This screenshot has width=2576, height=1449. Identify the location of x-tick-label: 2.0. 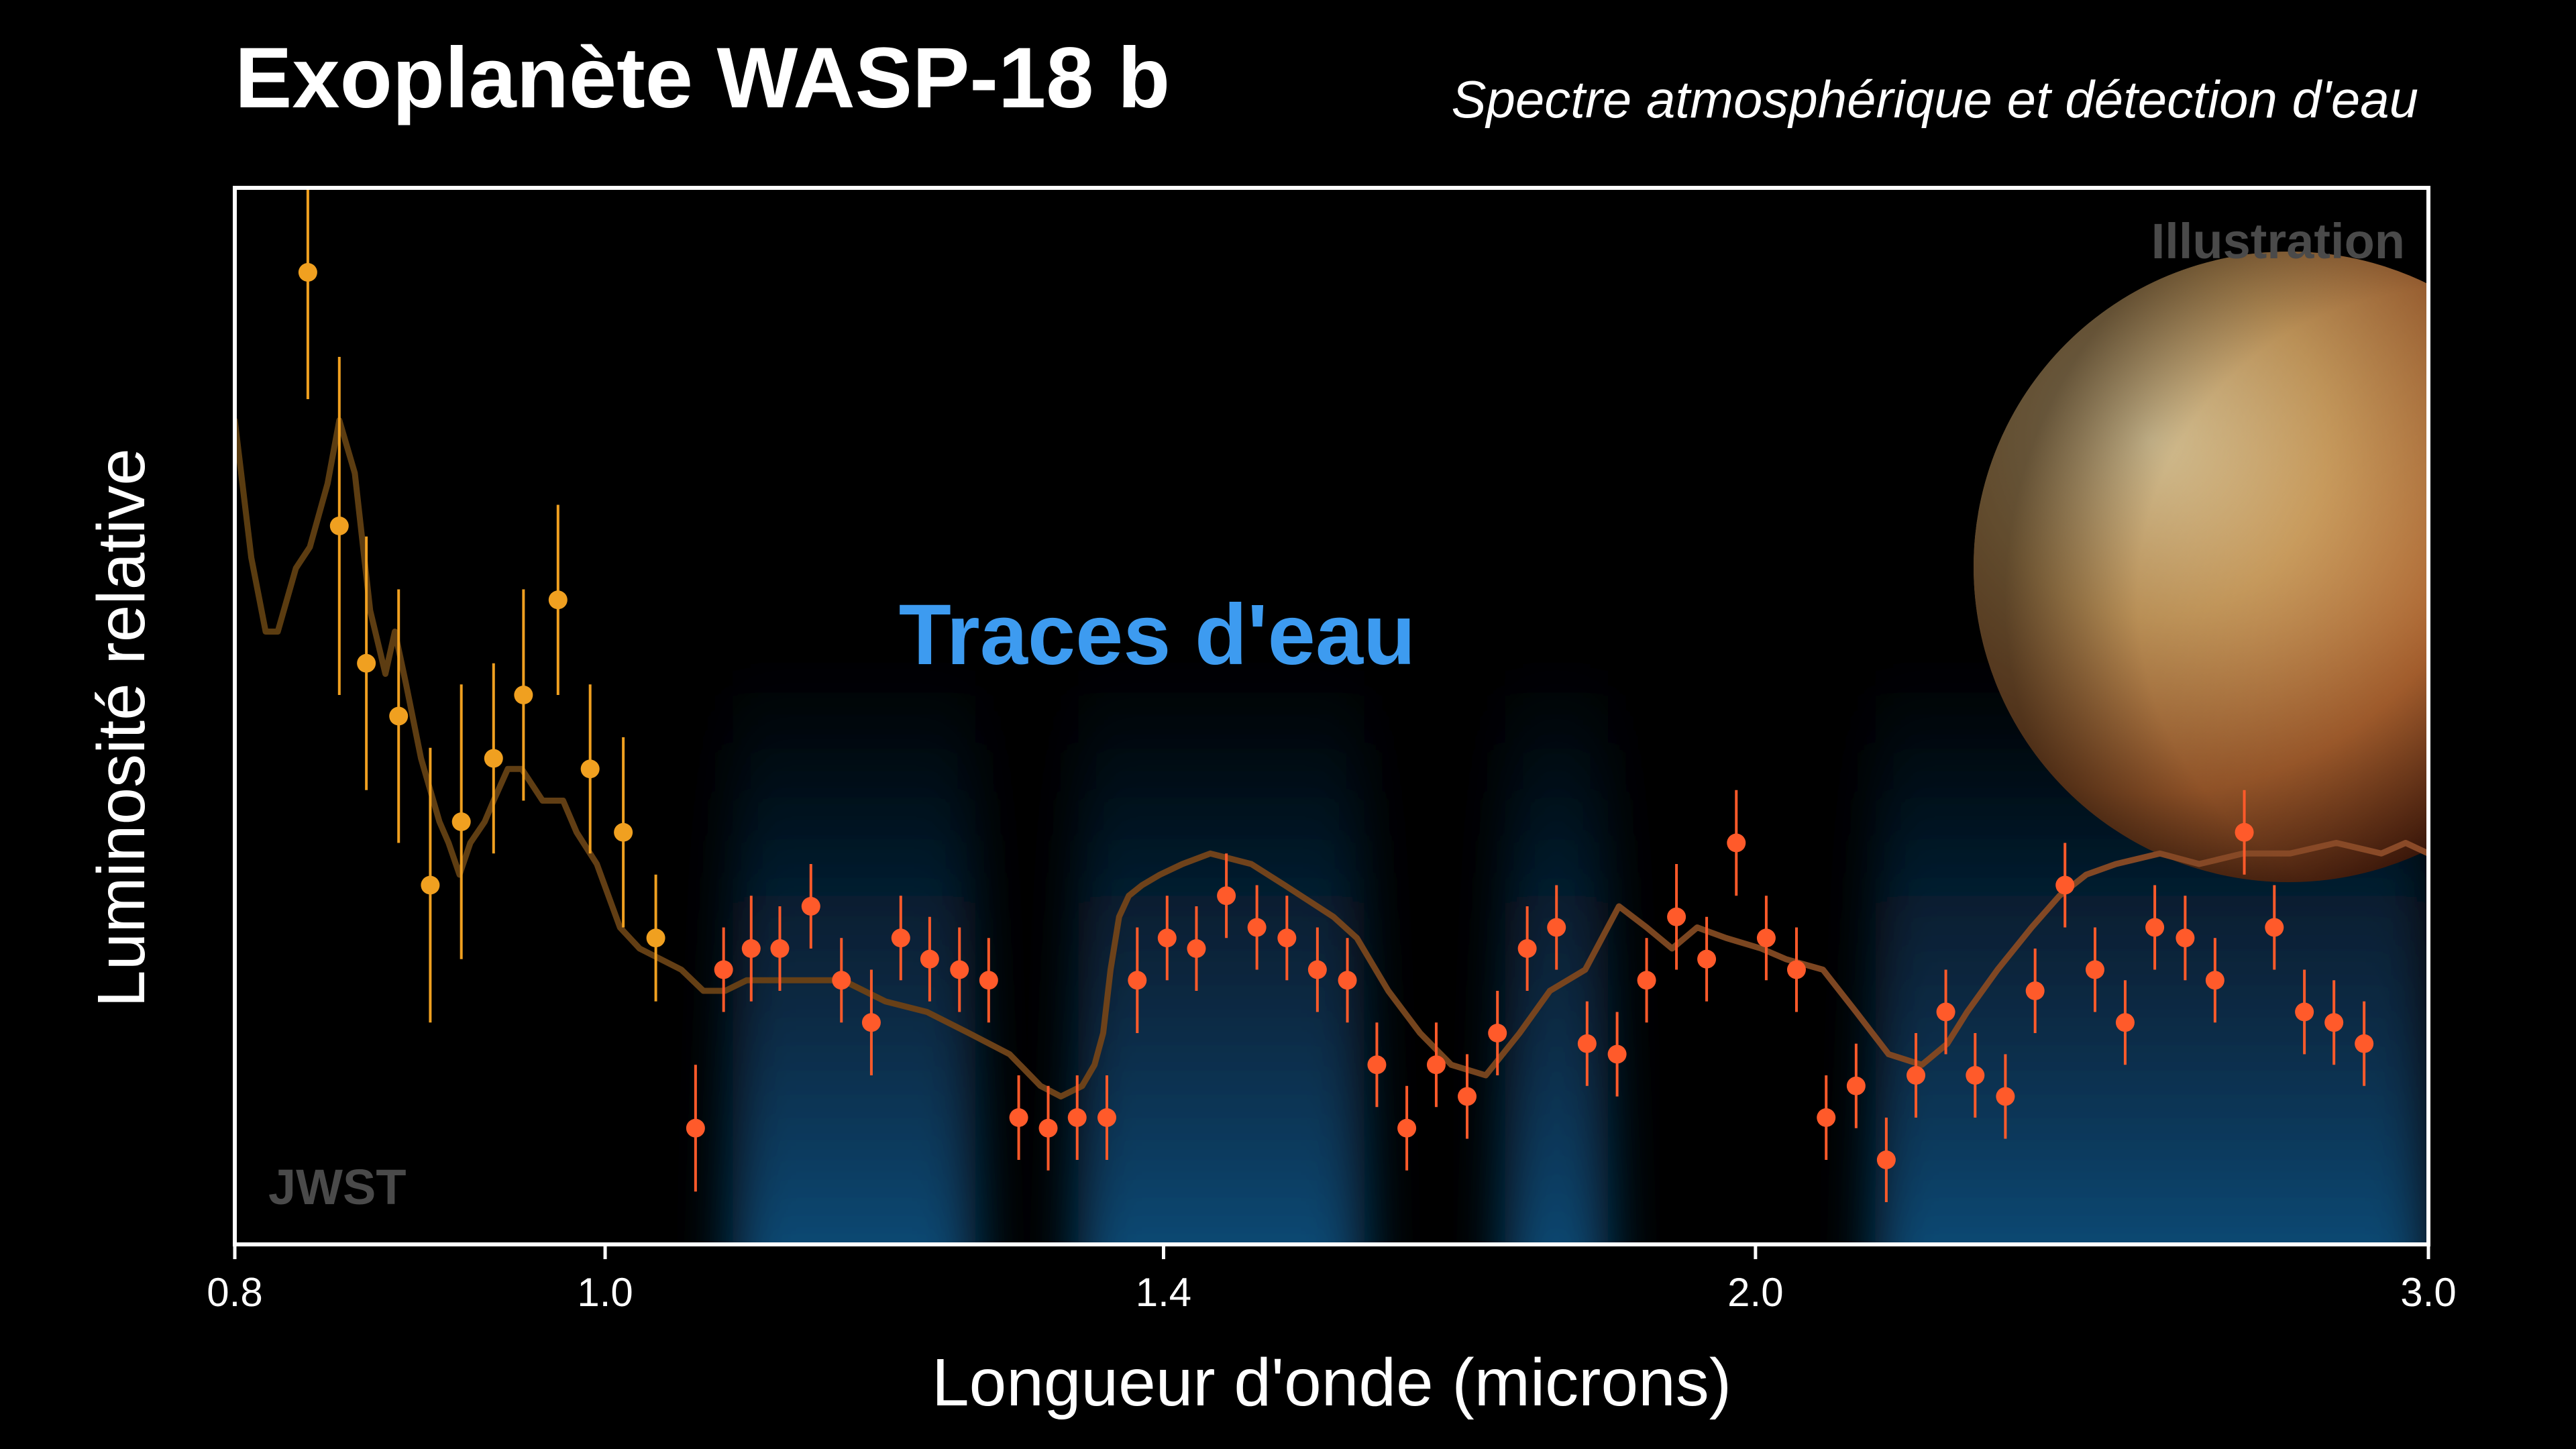
(1755, 1292).